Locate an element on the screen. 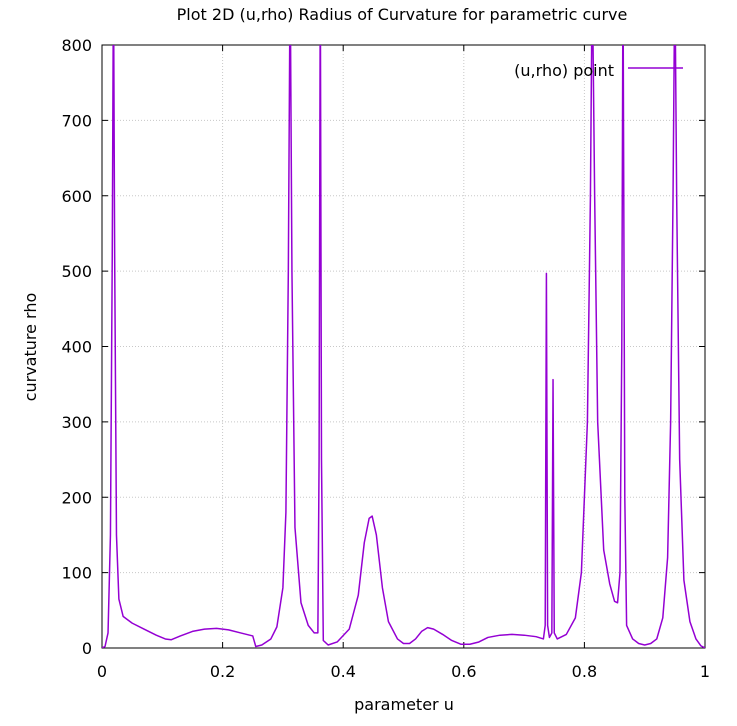 This screenshot has width=737, height=726. y-tick-label: 600 is located at coordinates (76, 196).